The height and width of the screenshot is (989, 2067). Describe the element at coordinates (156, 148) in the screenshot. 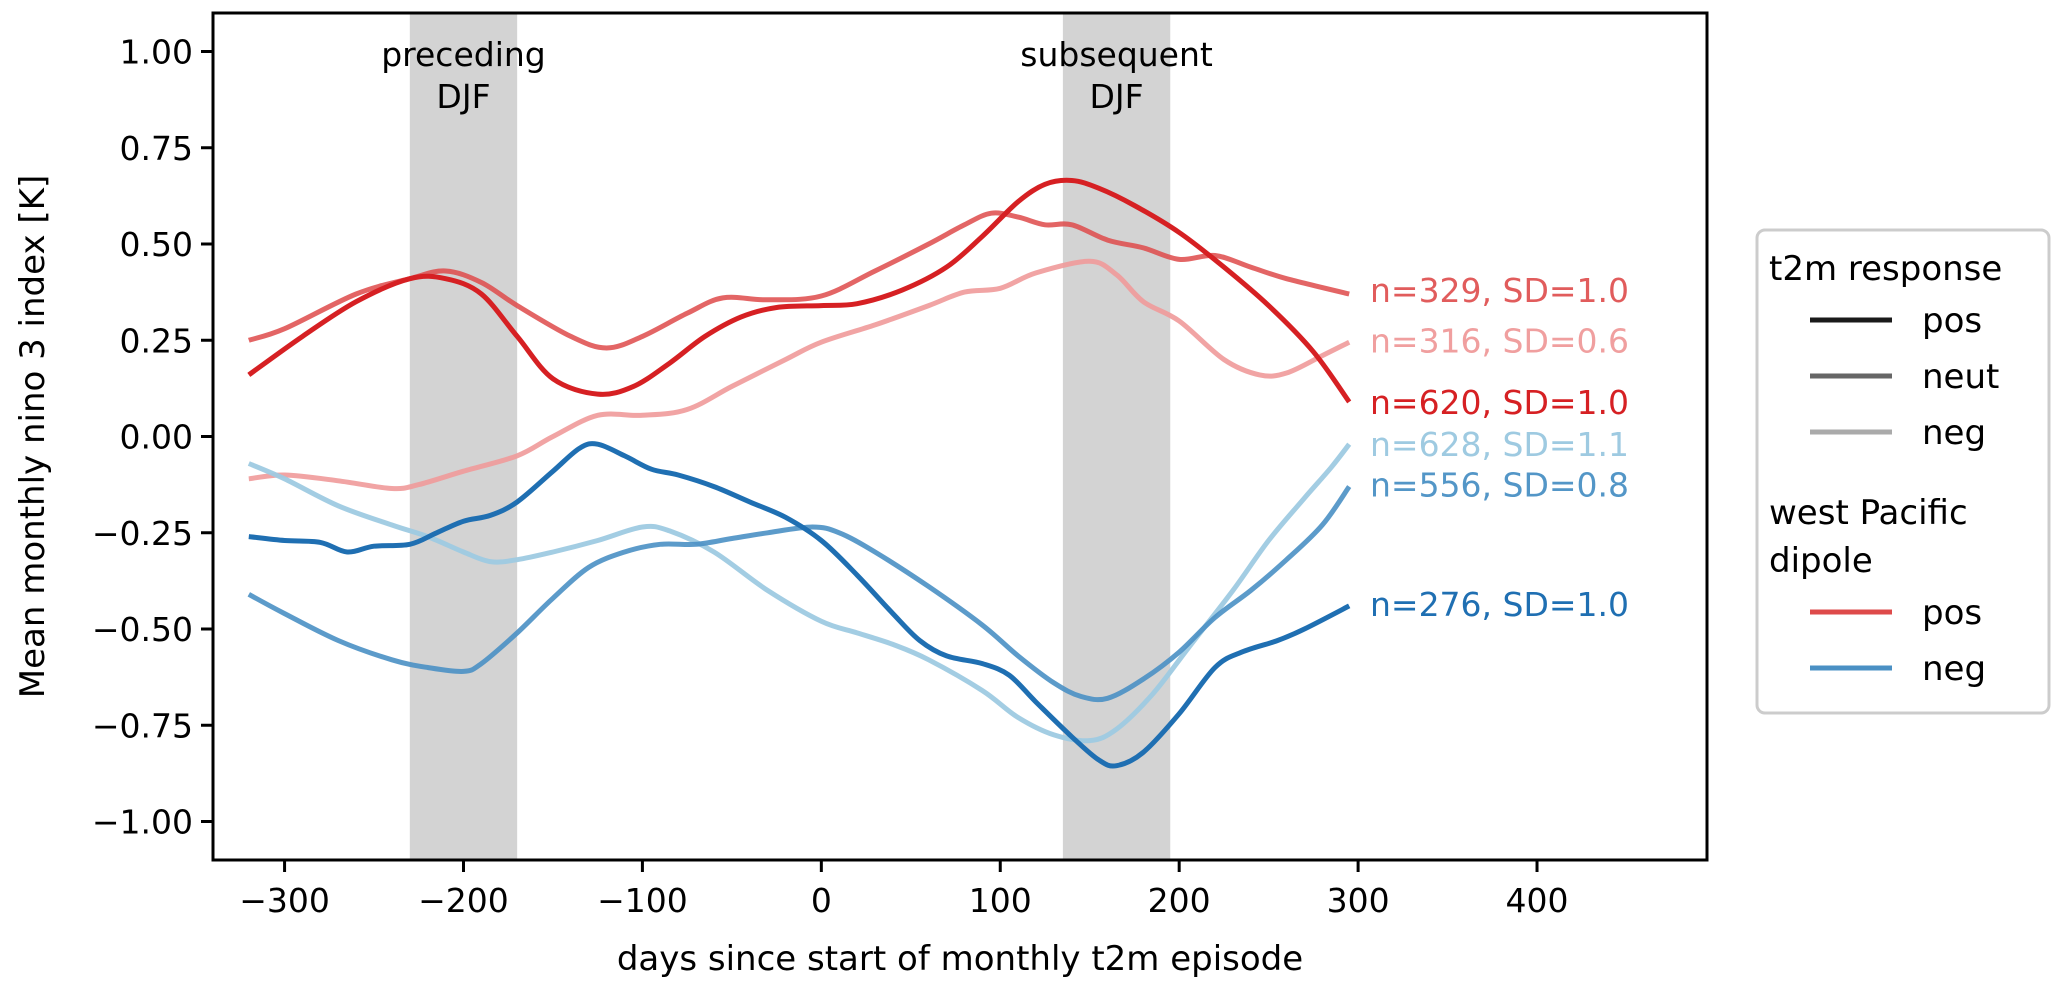

I see `y-tick-label: 0.75` at that location.